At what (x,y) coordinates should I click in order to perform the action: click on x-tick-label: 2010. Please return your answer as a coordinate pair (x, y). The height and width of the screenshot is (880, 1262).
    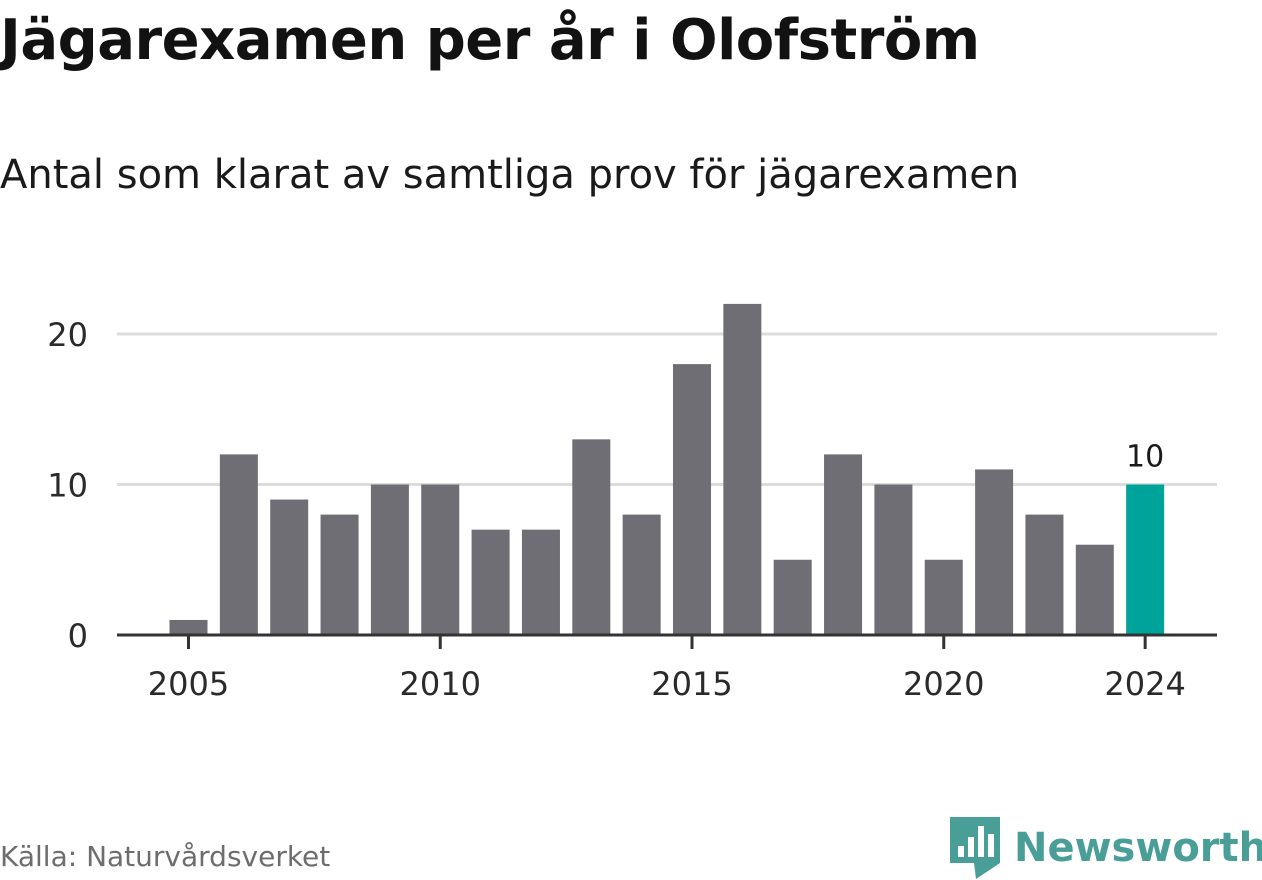
    Looking at the image, I should click on (440, 684).